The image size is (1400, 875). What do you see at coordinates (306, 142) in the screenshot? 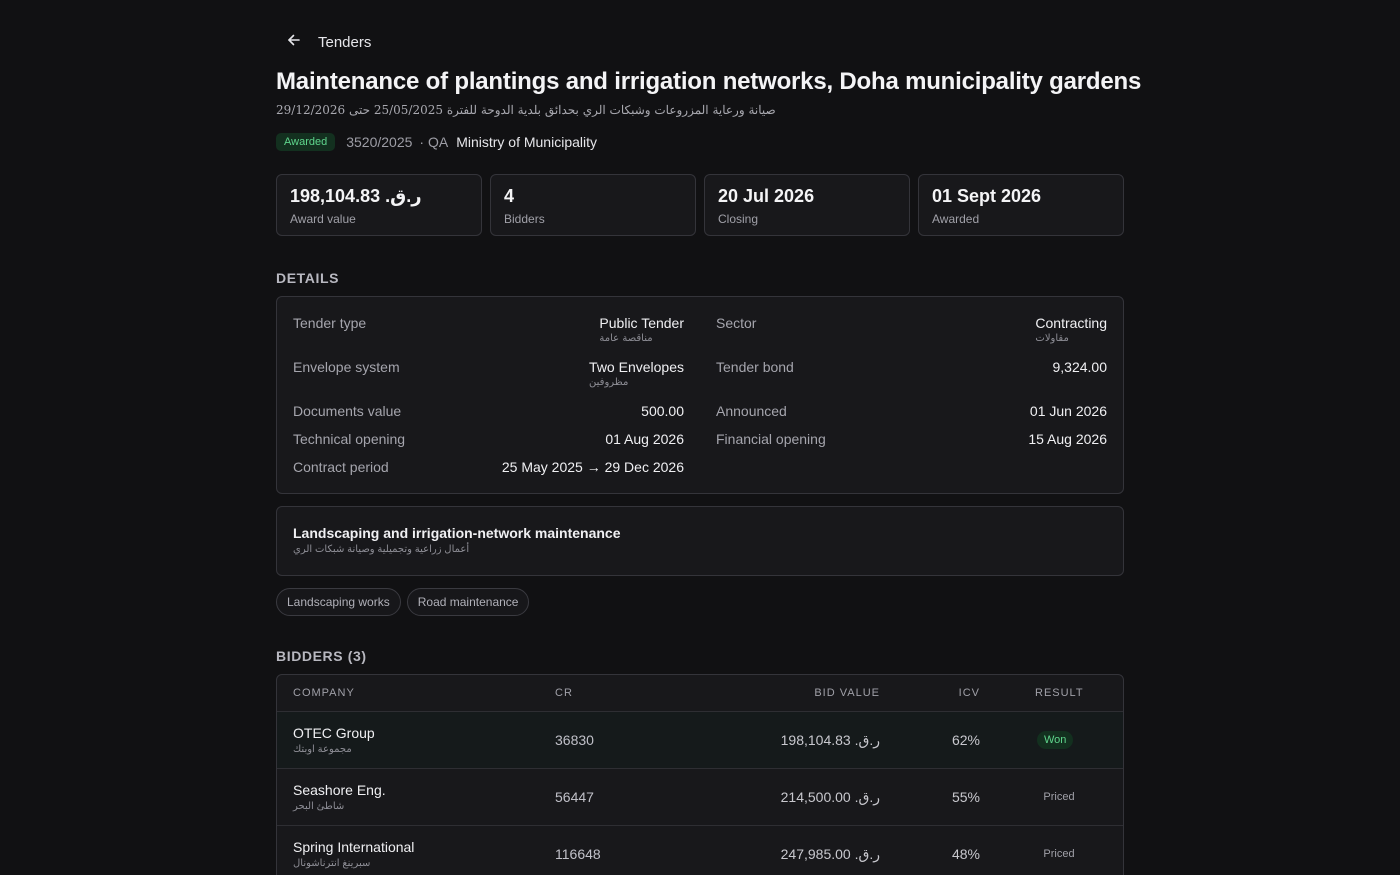
I see `status-badge: Awarded` at bounding box center [306, 142].